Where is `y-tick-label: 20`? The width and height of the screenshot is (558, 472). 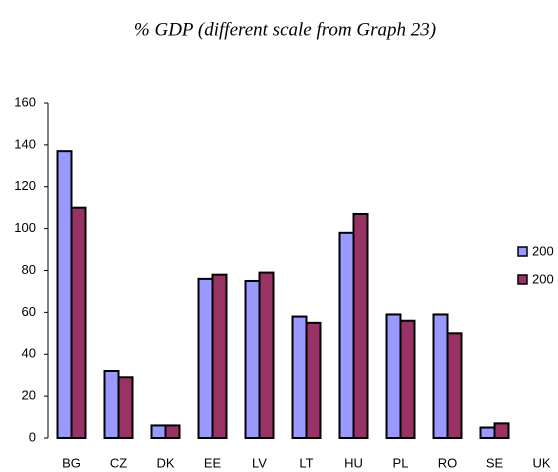
y-tick-label: 20 is located at coordinates (29, 395).